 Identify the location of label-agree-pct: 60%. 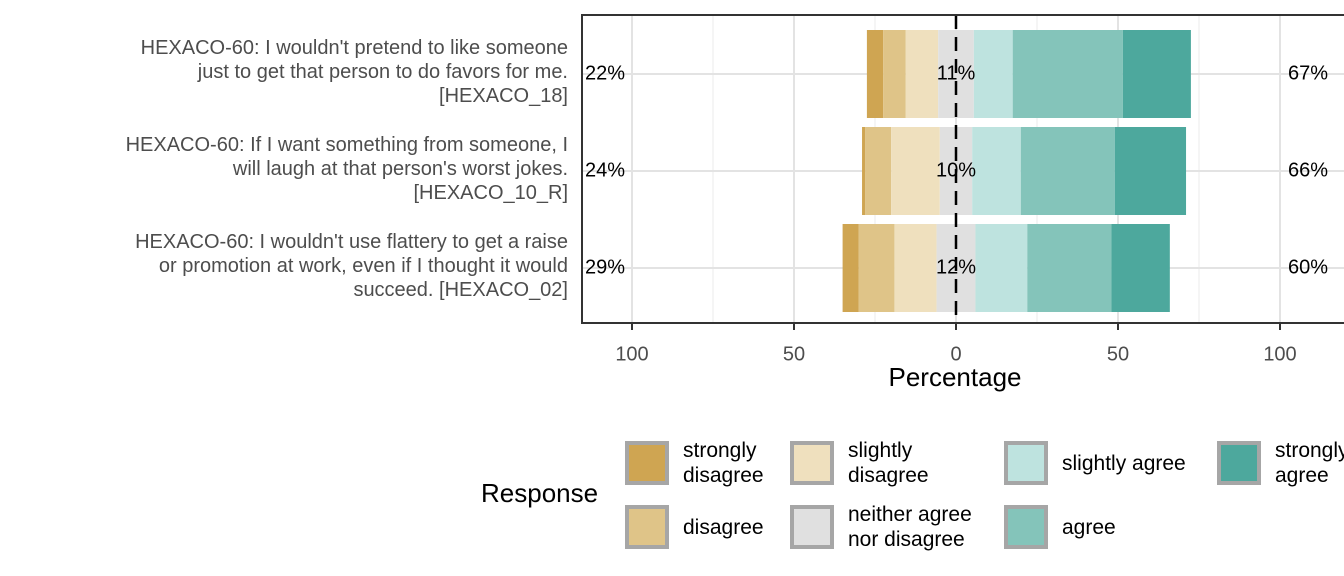
(1308, 267).